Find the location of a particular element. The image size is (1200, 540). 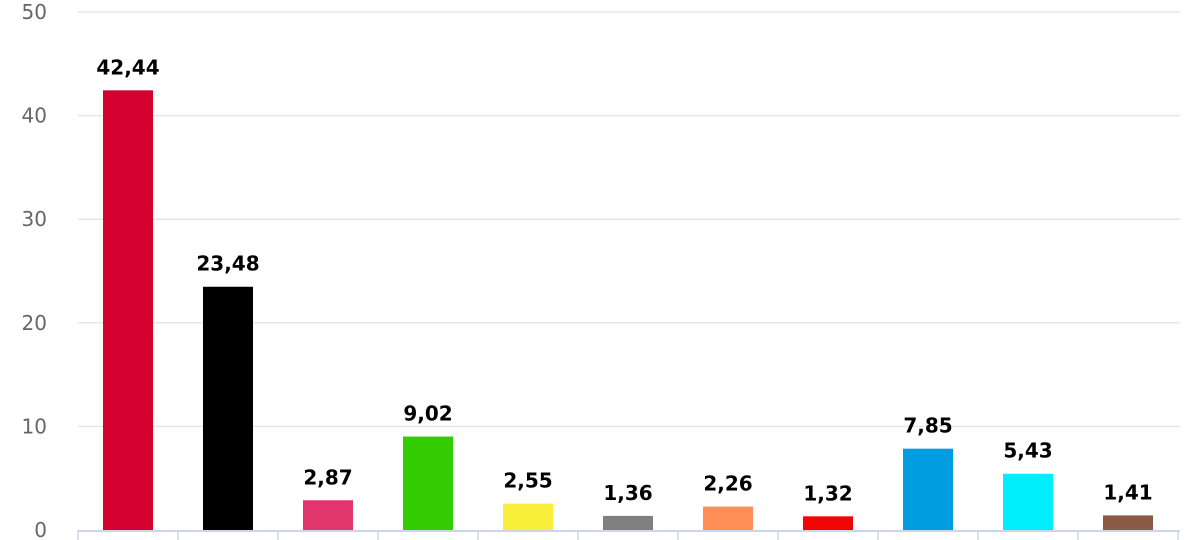

bar-value-label: 1,36 is located at coordinates (627, 493).